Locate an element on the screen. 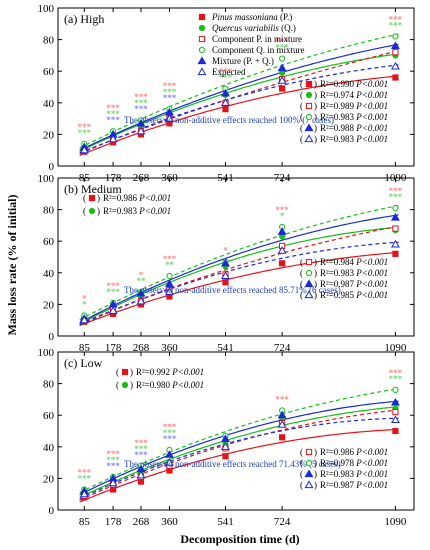 This screenshot has height=550, width=430. stat-r2: R²=0.992 P<0.001 is located at coordinates (170, 372).